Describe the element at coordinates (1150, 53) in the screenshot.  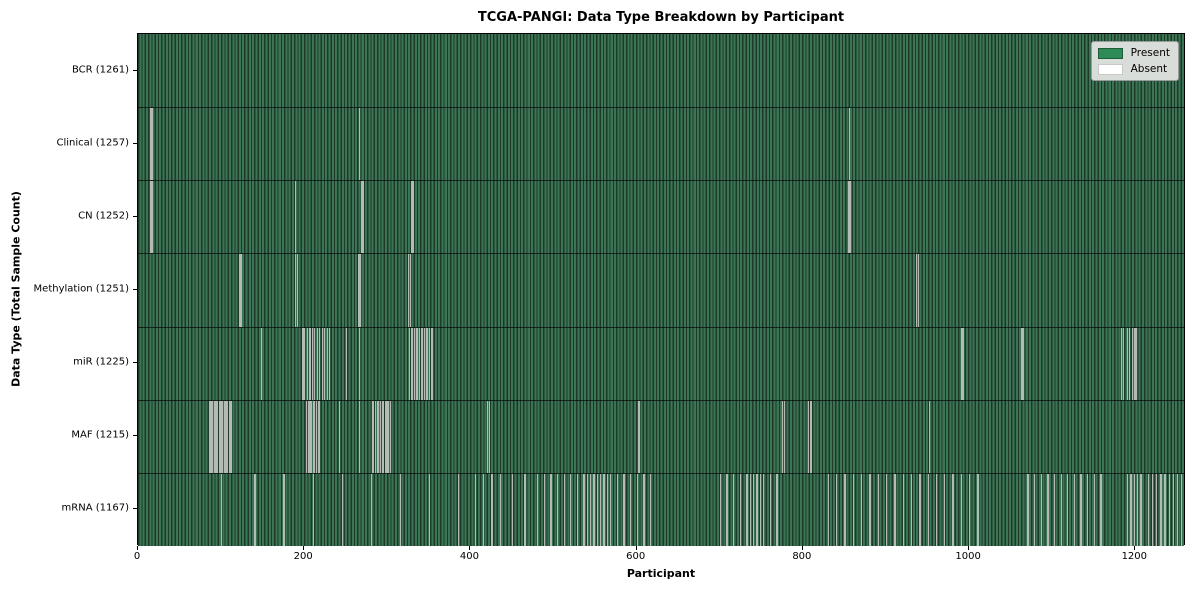
I see `legend-label-present: Present` at that location.